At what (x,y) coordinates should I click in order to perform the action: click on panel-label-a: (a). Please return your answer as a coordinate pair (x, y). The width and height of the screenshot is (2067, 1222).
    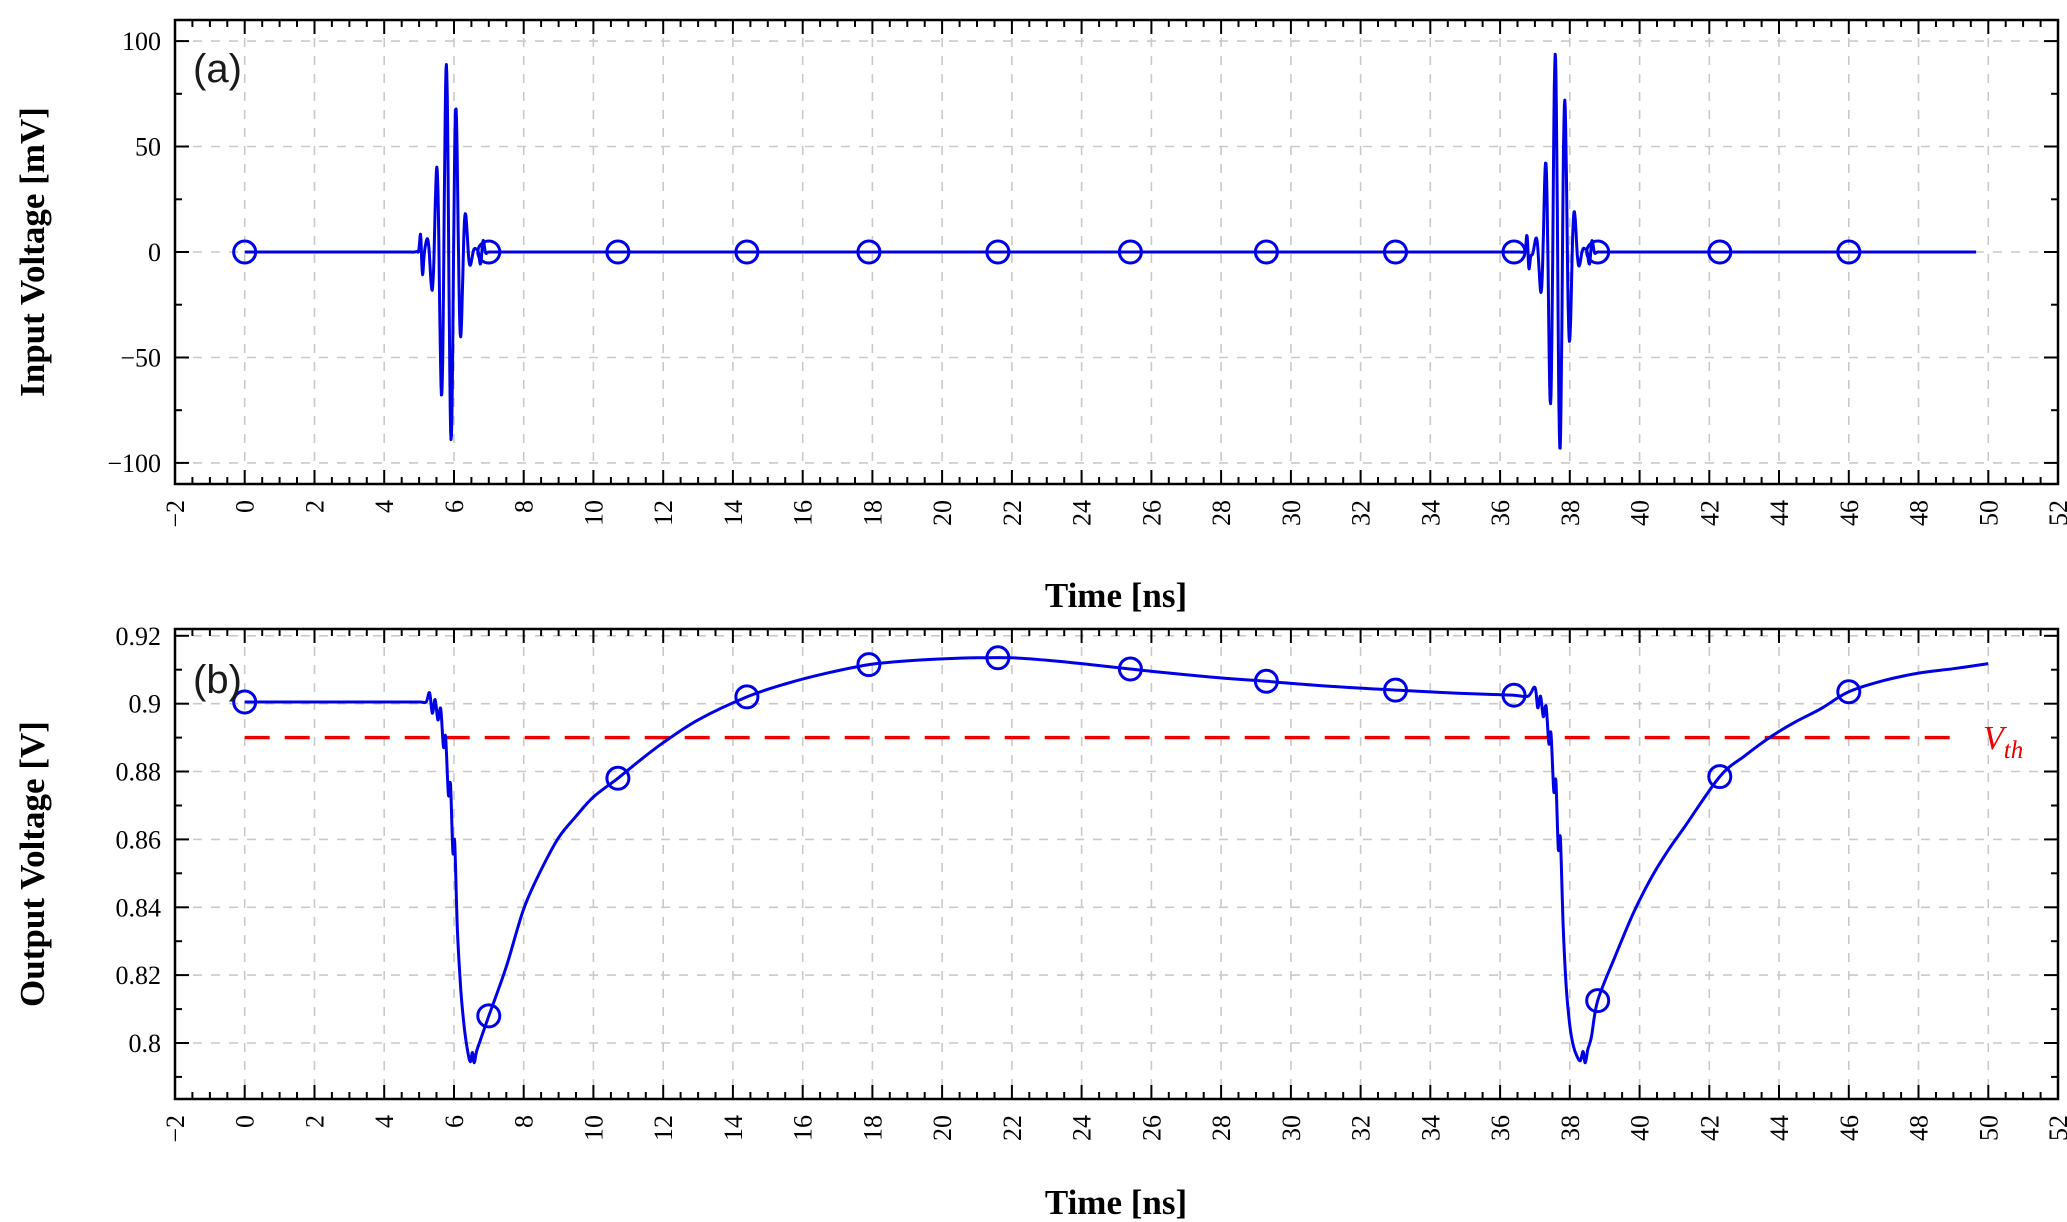
    Looking at the image, I should click on (217, 69).